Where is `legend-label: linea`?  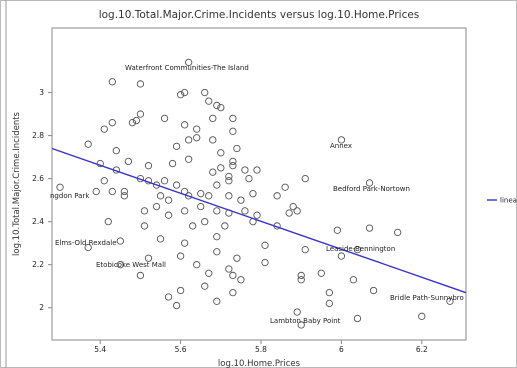 legend-label: linea is located at coordinates (508, 201).